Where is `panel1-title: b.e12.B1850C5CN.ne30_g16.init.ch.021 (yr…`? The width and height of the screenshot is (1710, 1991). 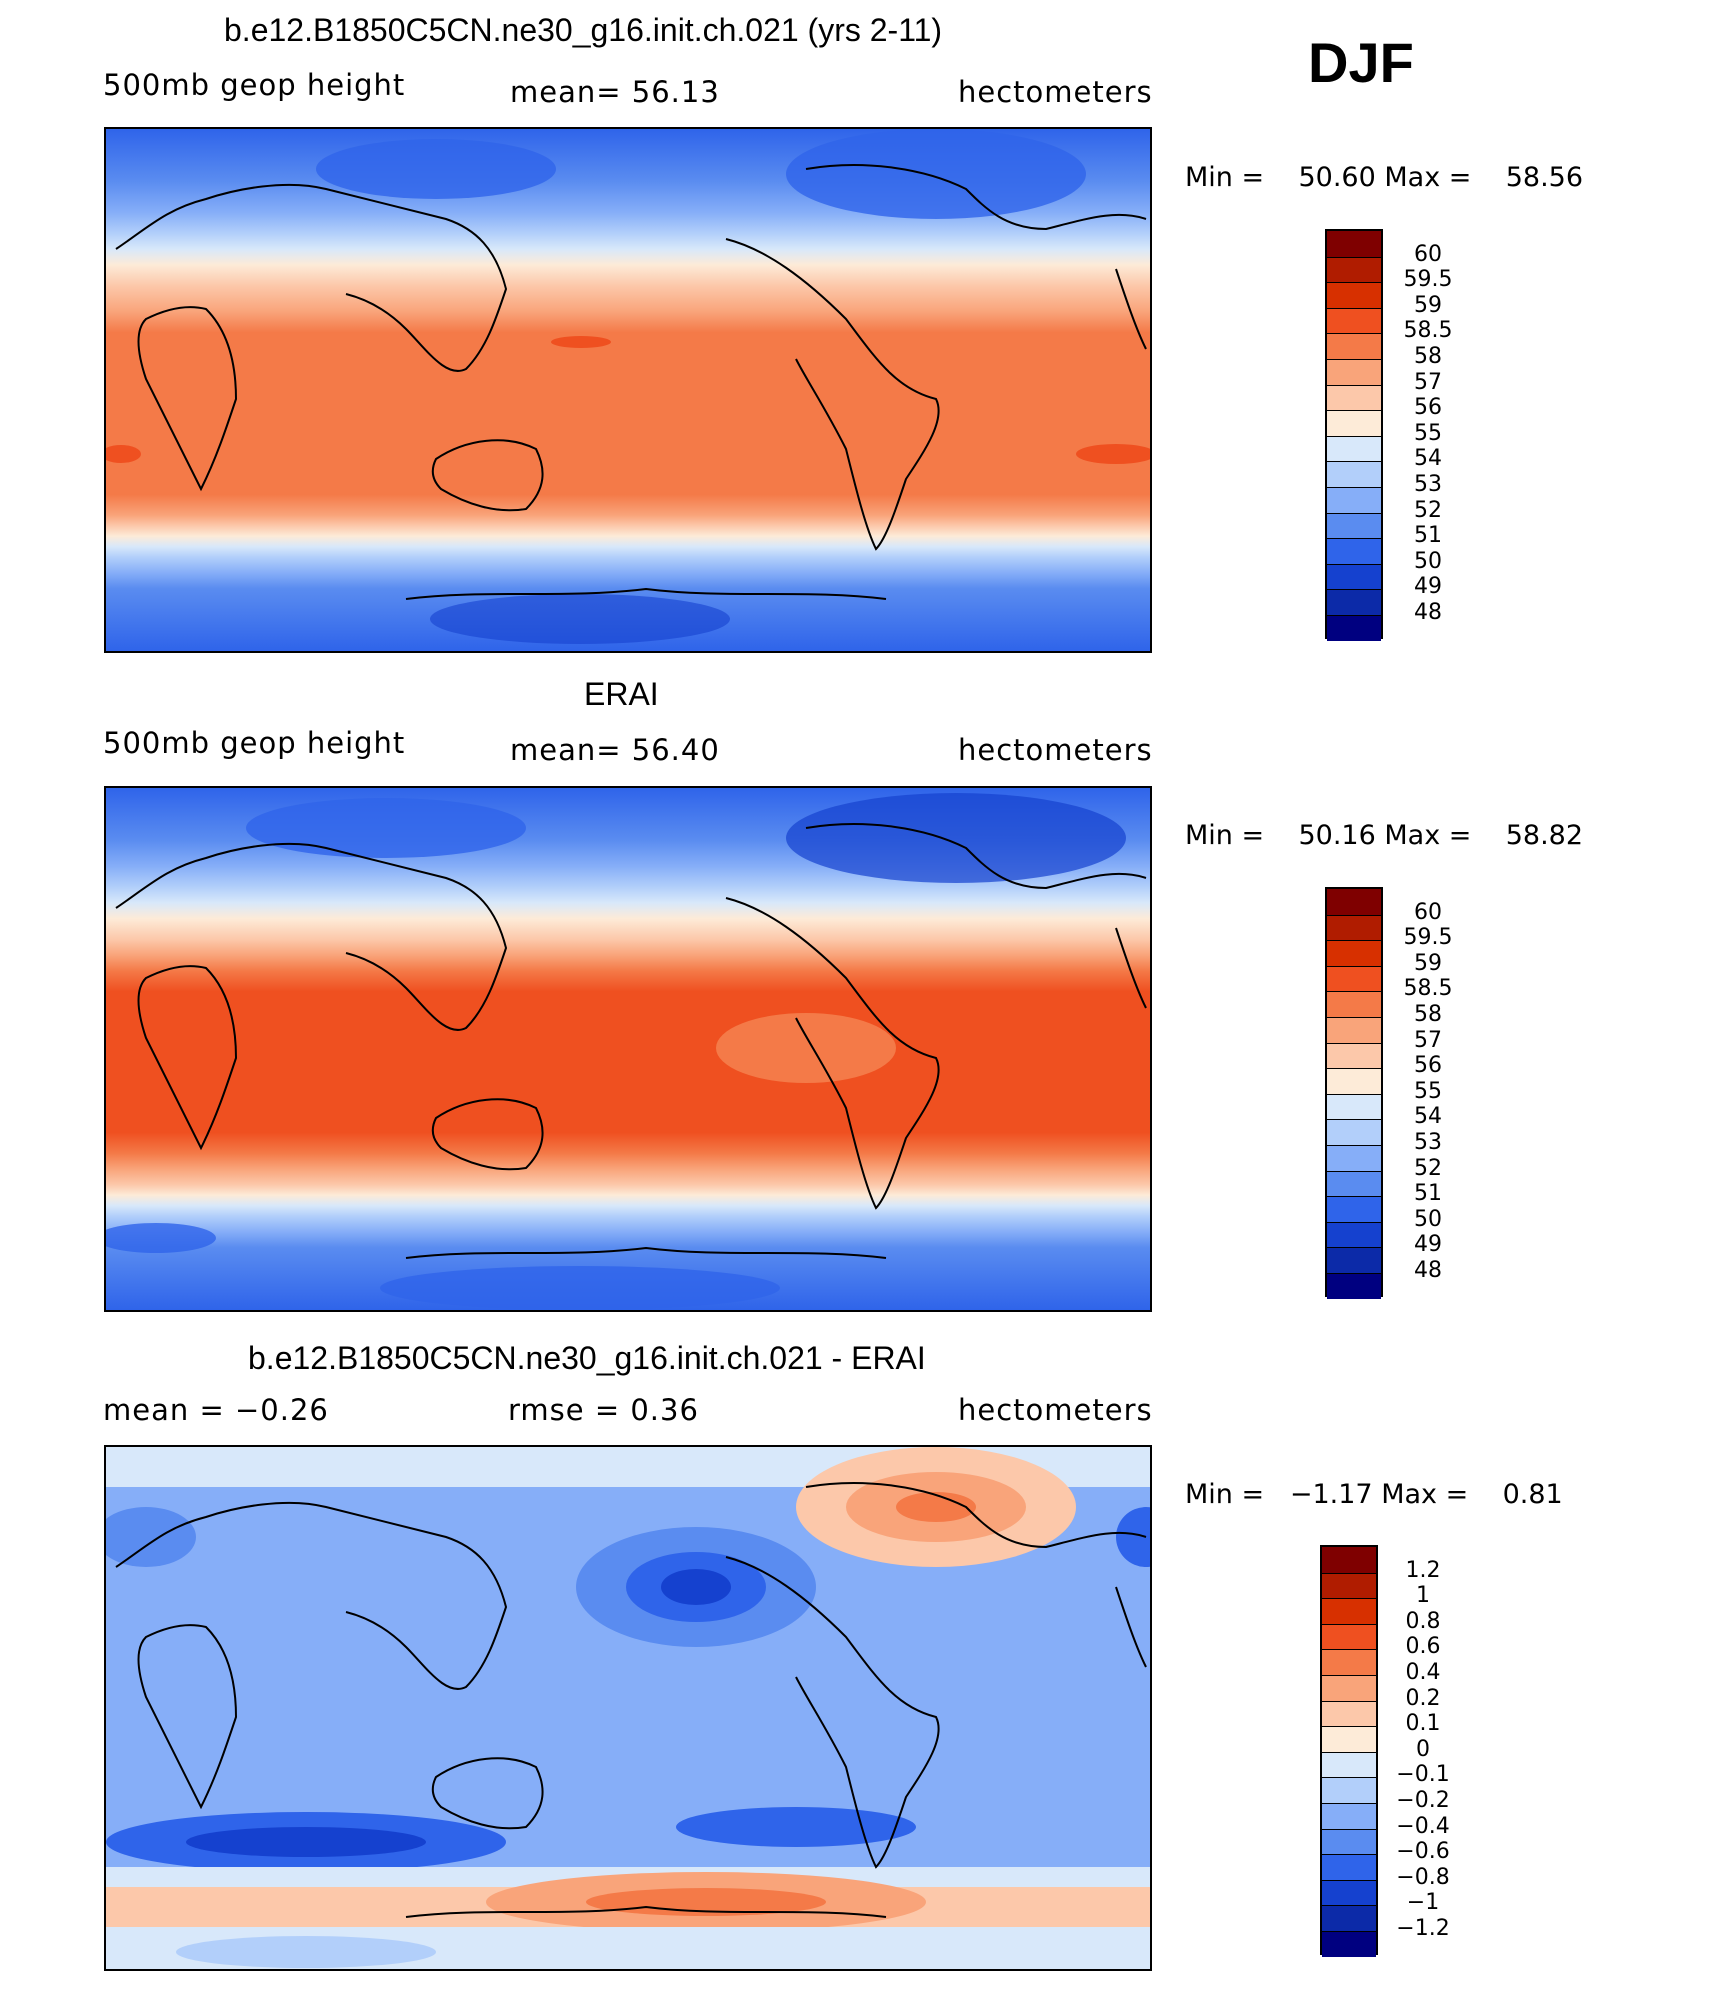 panel1-title: b.e12.B1850C5CN.ne30_g16.init.ch.021 (yr… is located at coordinates (583, 30).